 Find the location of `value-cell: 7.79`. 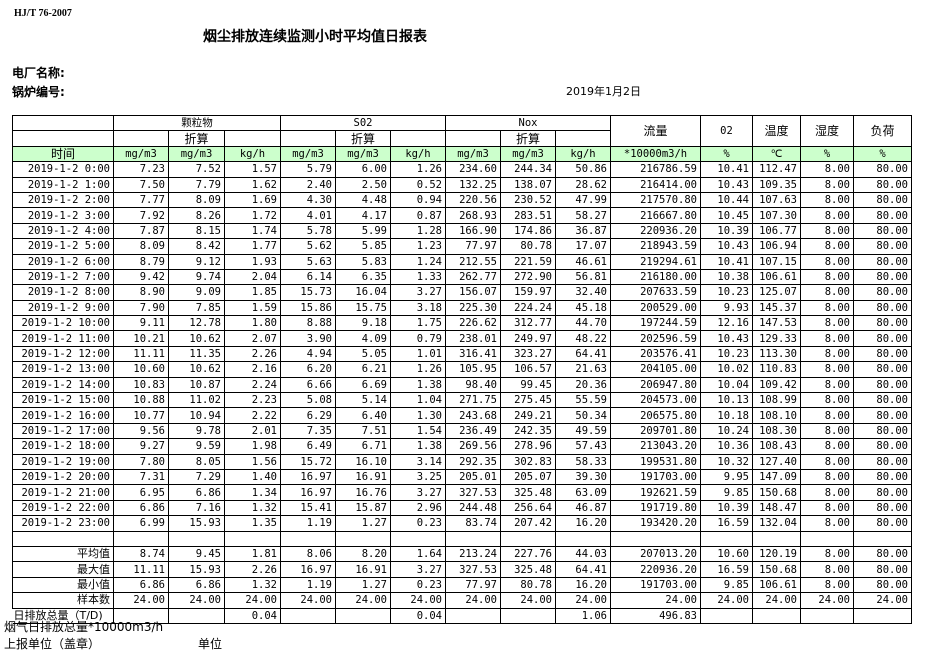

value-cell: 7.79 is located at coordinates (196, 184).